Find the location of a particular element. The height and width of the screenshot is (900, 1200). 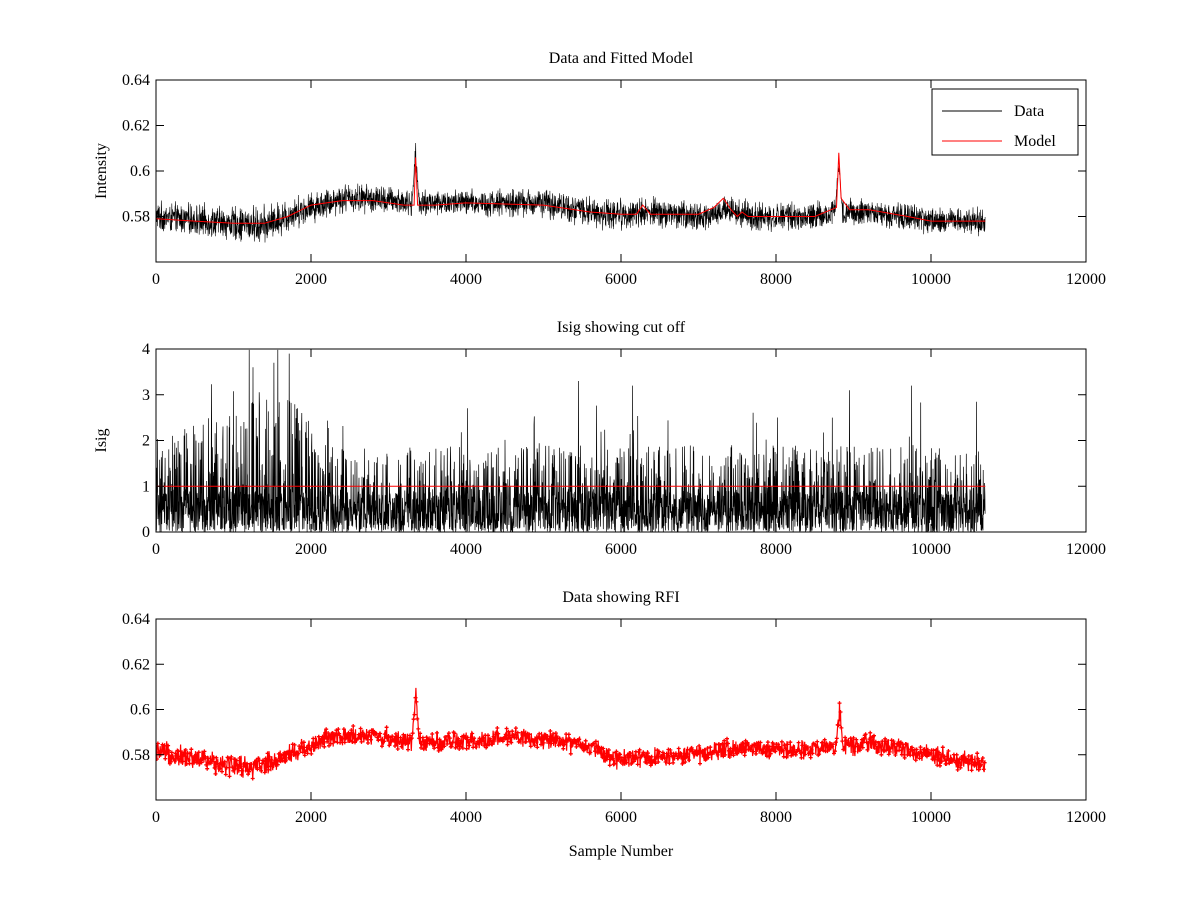

legend-box is located at coordinates (1005, 122).